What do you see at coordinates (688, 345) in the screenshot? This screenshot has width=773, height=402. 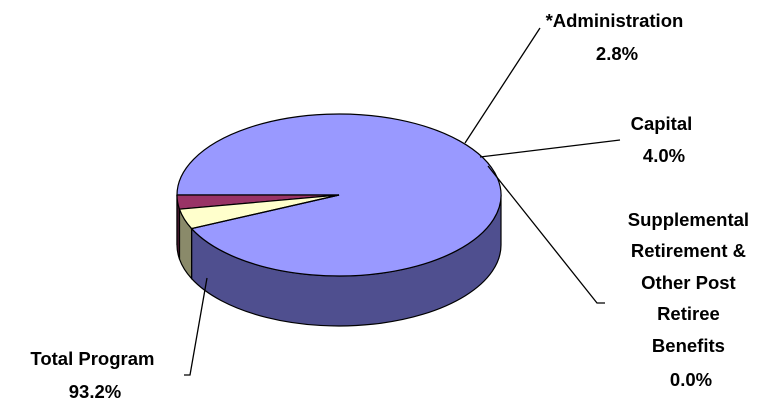 I see `label-supplemental-line-5: Benefits` at bounding box center [688, 345].